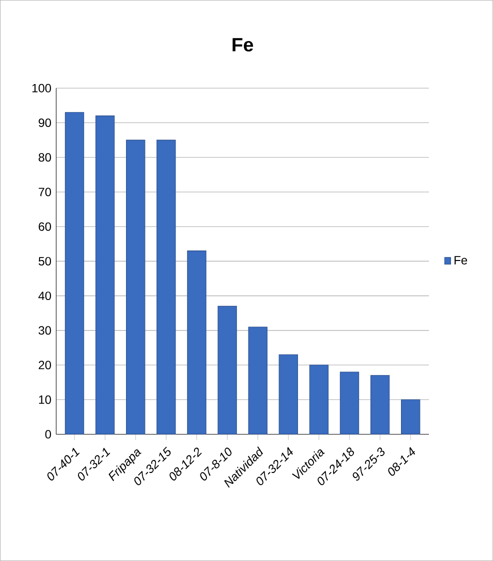  I want to click on y-tick-label: 30, so click(44, 330).